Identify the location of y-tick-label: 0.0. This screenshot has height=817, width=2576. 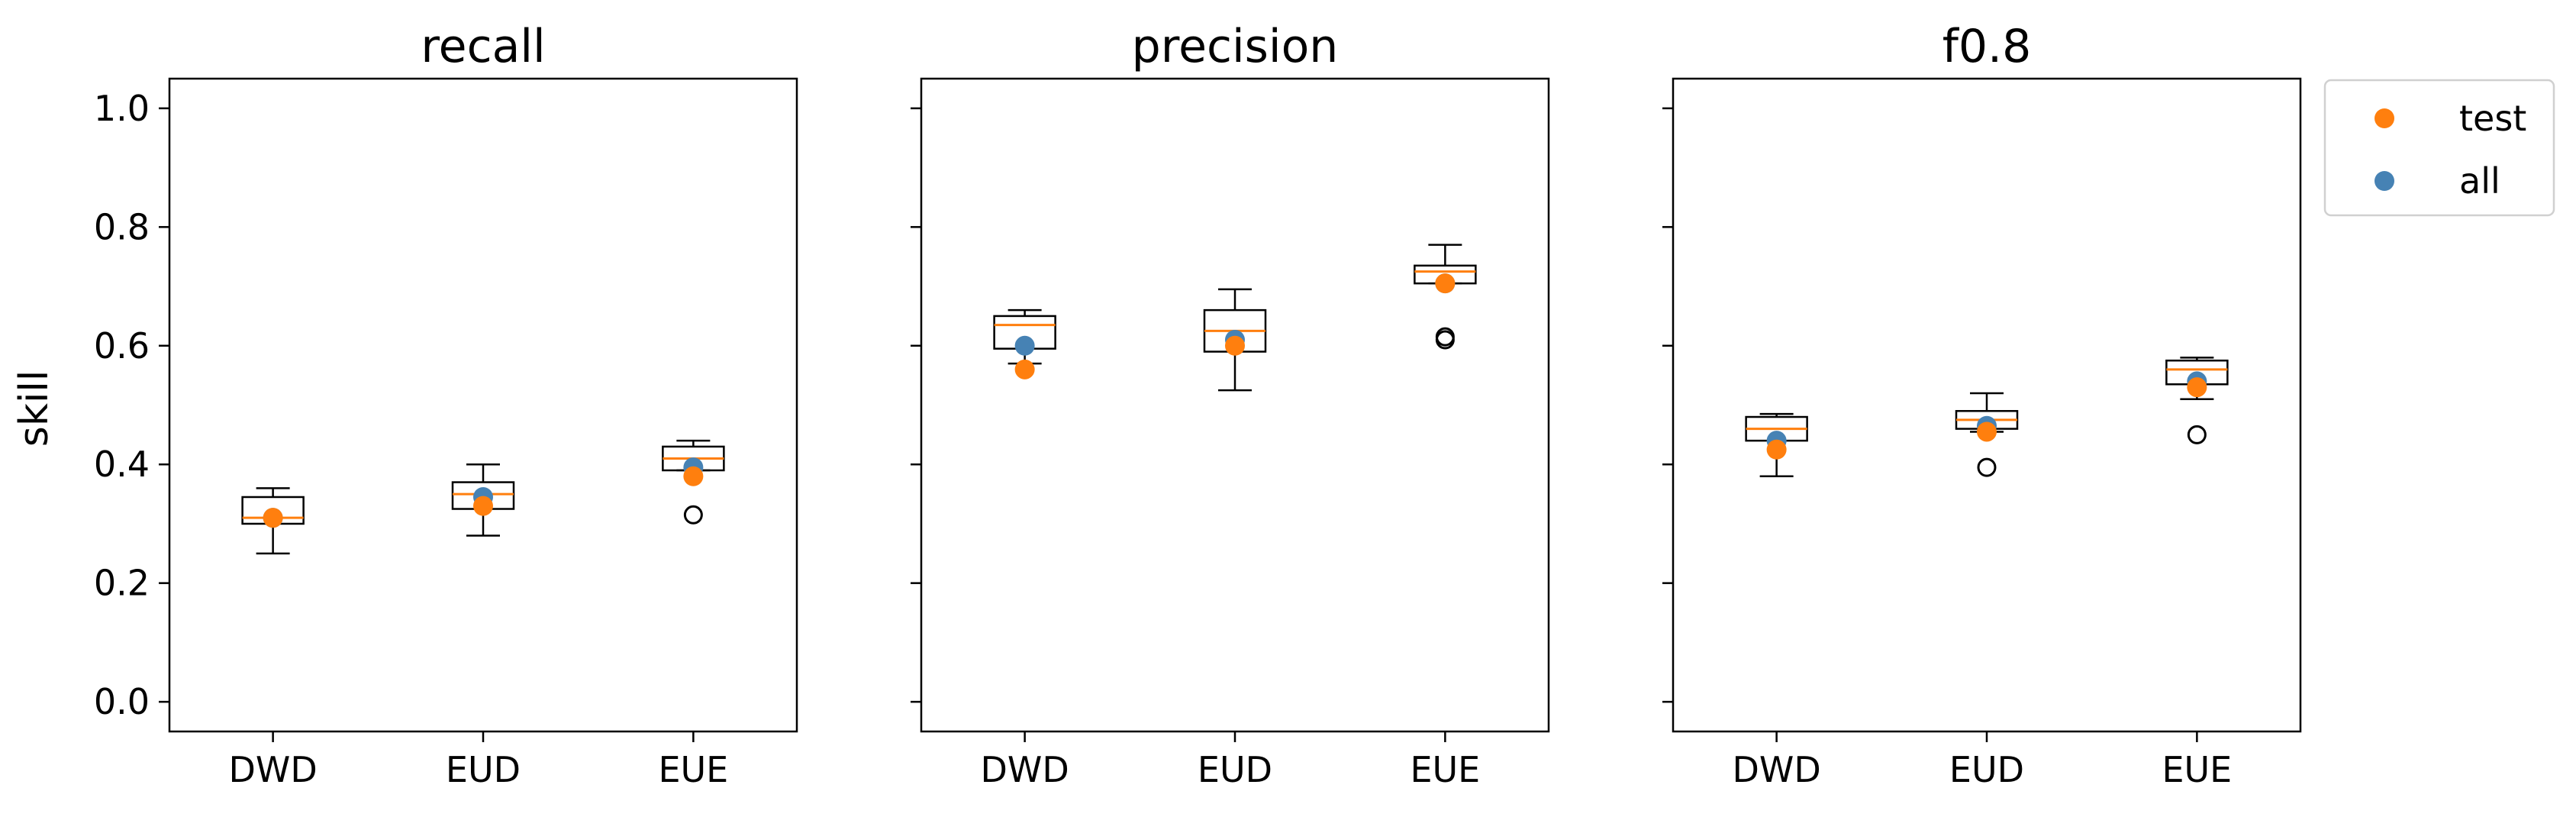
(122, 702).